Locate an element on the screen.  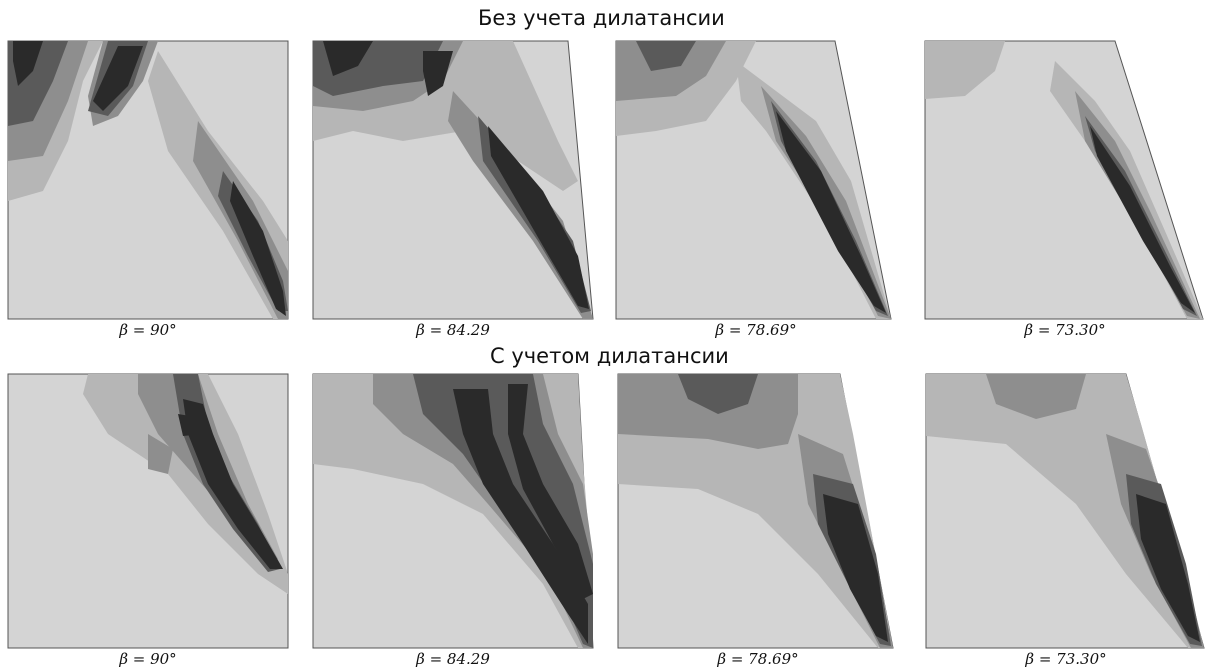
row-2-caption-1: β = 90° is located at coordinates (148, 659).